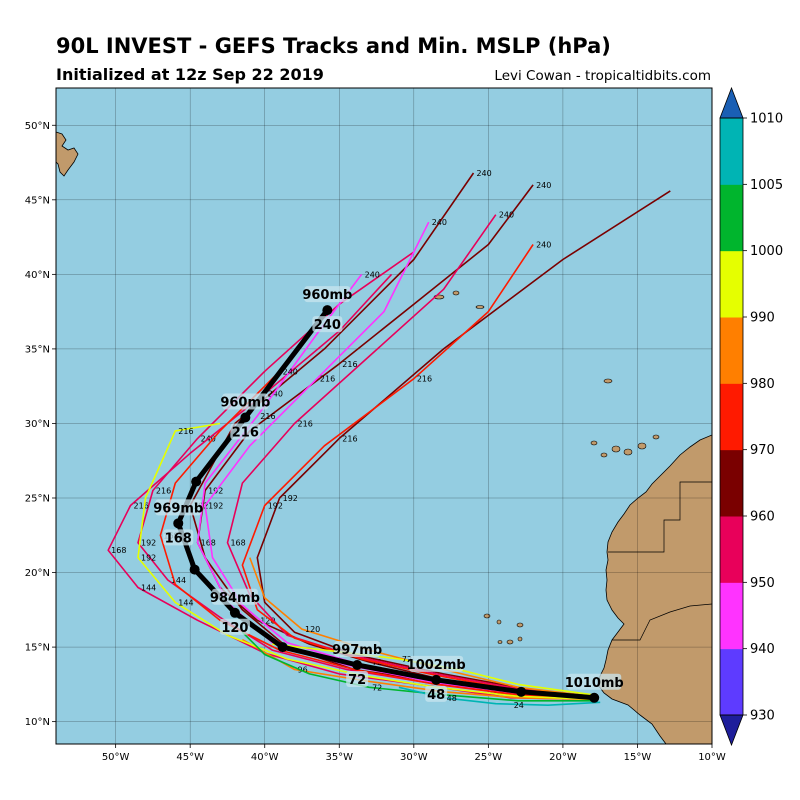 The width and height of the screenshot is (800, 800). Describe the element at coordinates (37, 349) in the screenshot. I see `lat-tick-label: 35°N` at that location.